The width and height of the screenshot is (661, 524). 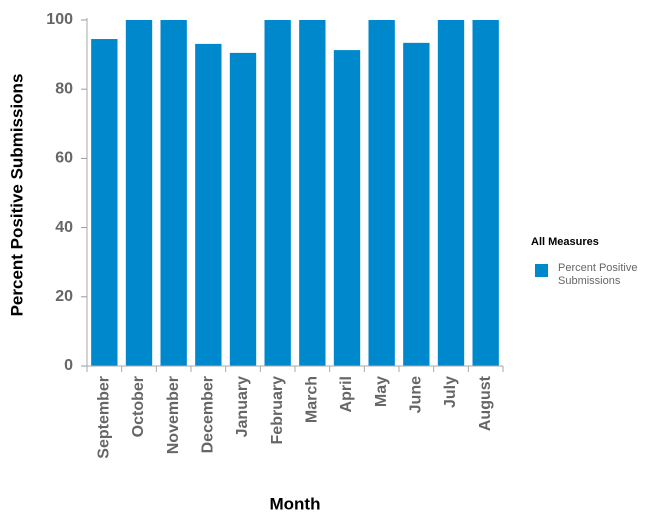 What do you see at coordinates (450, 392) in the screenshot?
I see `x-tick-label: July` at bounding box center [450, 392].